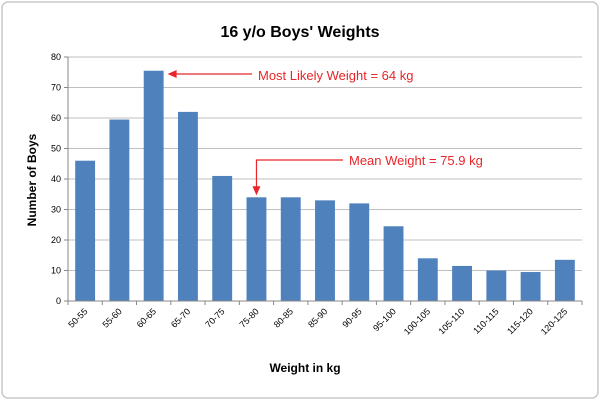 Image resolution: width=600 pixels, height=400 pixels. What do you see at coordinates (56, 210) in the screenshot?
I see `y-tick-label: 30` at bounding box center [56, 210].